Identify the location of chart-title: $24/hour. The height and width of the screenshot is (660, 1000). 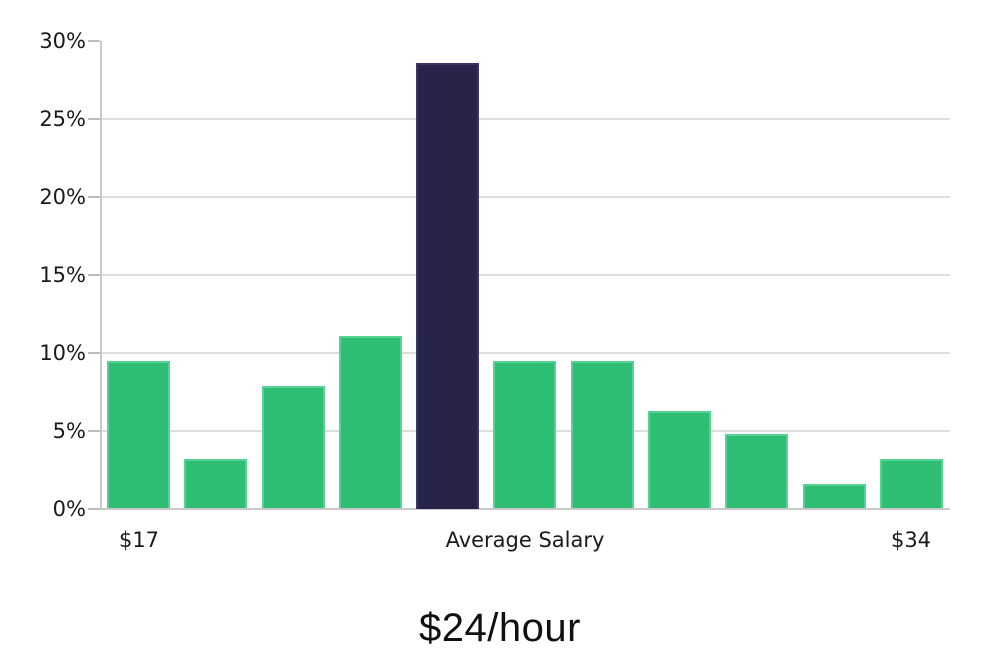
(500, 628).